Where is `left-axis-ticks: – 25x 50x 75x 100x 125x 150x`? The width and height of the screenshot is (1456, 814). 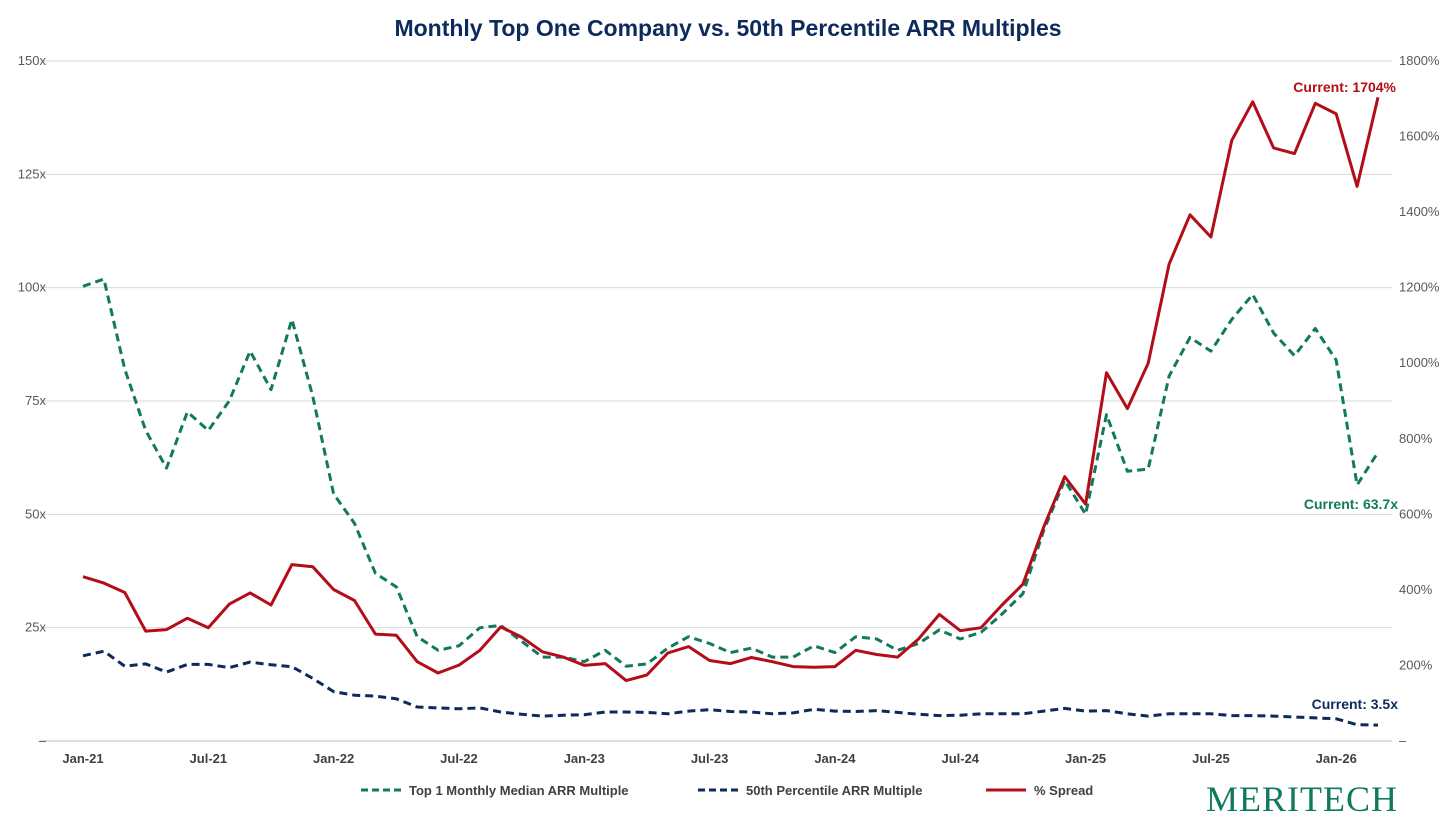
left-axis-ticks: – 25x 50x 75x 100x 125x 150x is located at coordinates (32, 400).